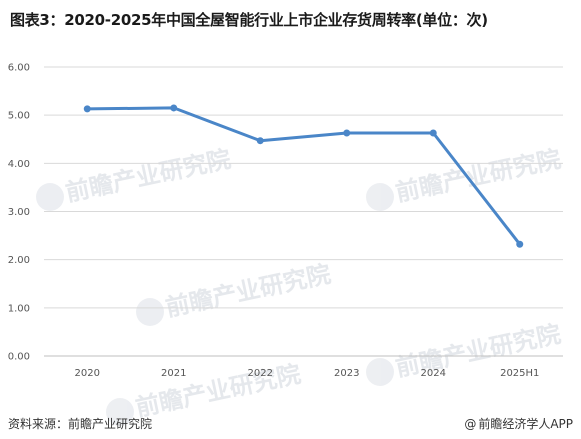  Describe the element at coordinates (346, 373) in the screenshot. I see `x-tick-label: 2023` at that location.